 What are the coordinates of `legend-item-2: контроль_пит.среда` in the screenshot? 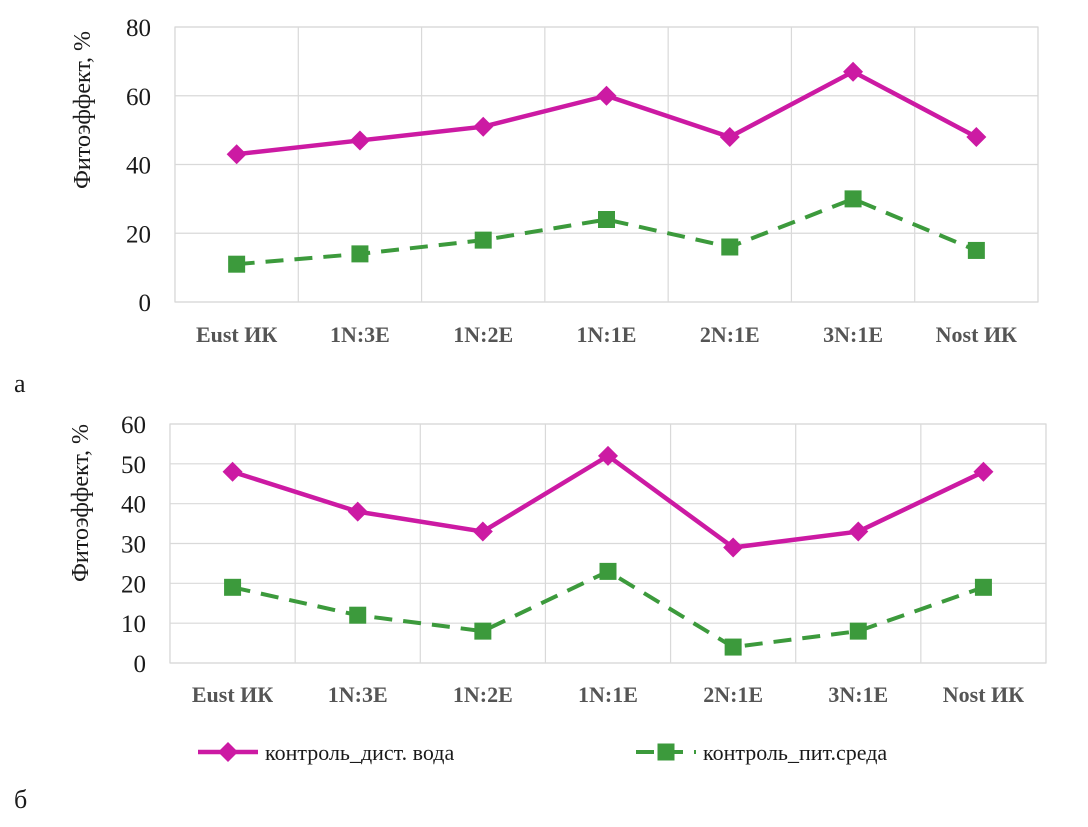 It's located at (761, 752).